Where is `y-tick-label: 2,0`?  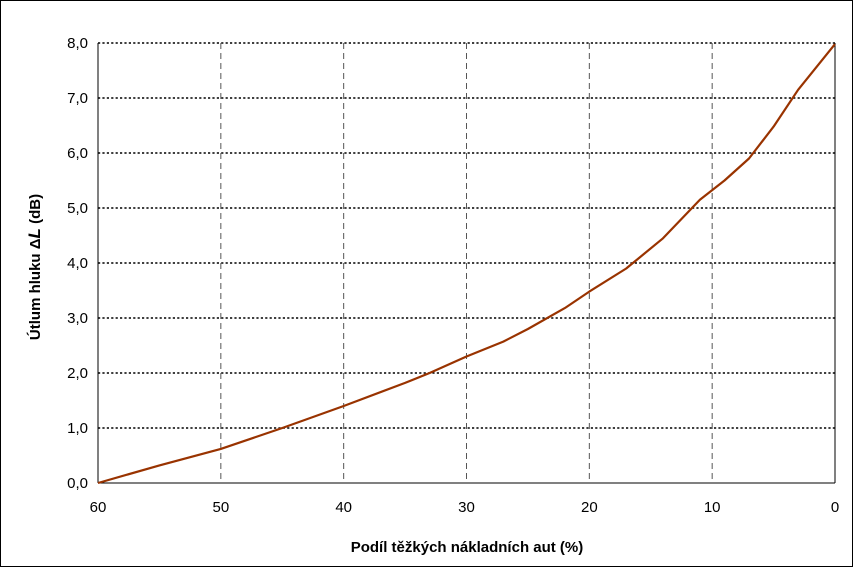 y-tick-label: 2,0 is located at coordinates (77, 373).